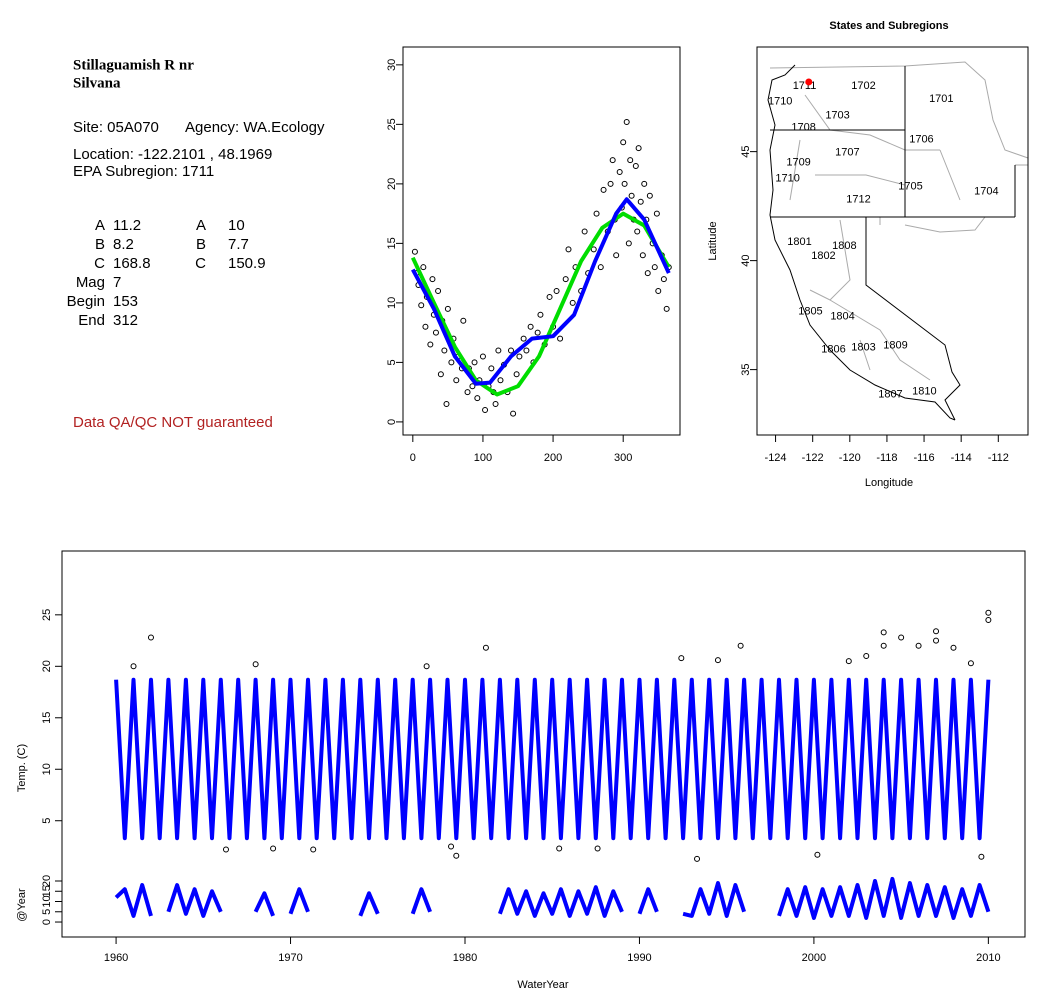 The image size is (1038, 1001). I want to click on y-tick-label: 5, so click(47, 912).